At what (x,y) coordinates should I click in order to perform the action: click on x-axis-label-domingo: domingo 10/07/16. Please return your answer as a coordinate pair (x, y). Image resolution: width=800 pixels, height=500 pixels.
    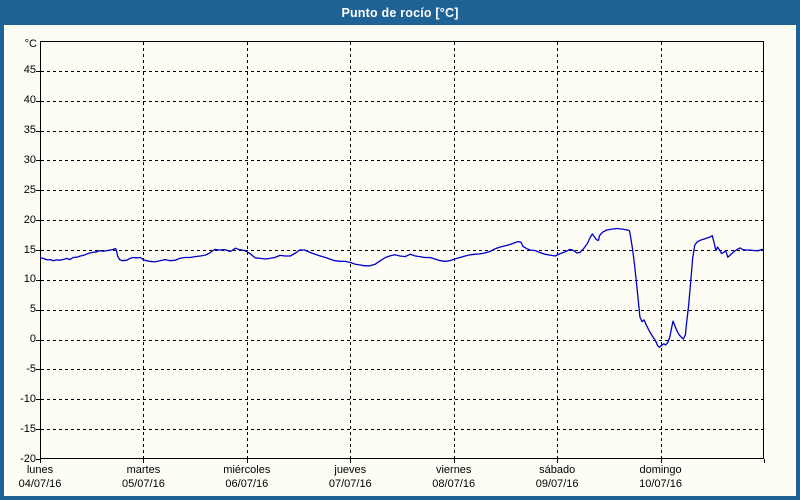
    Looking at the image, I should click on (661, 477).